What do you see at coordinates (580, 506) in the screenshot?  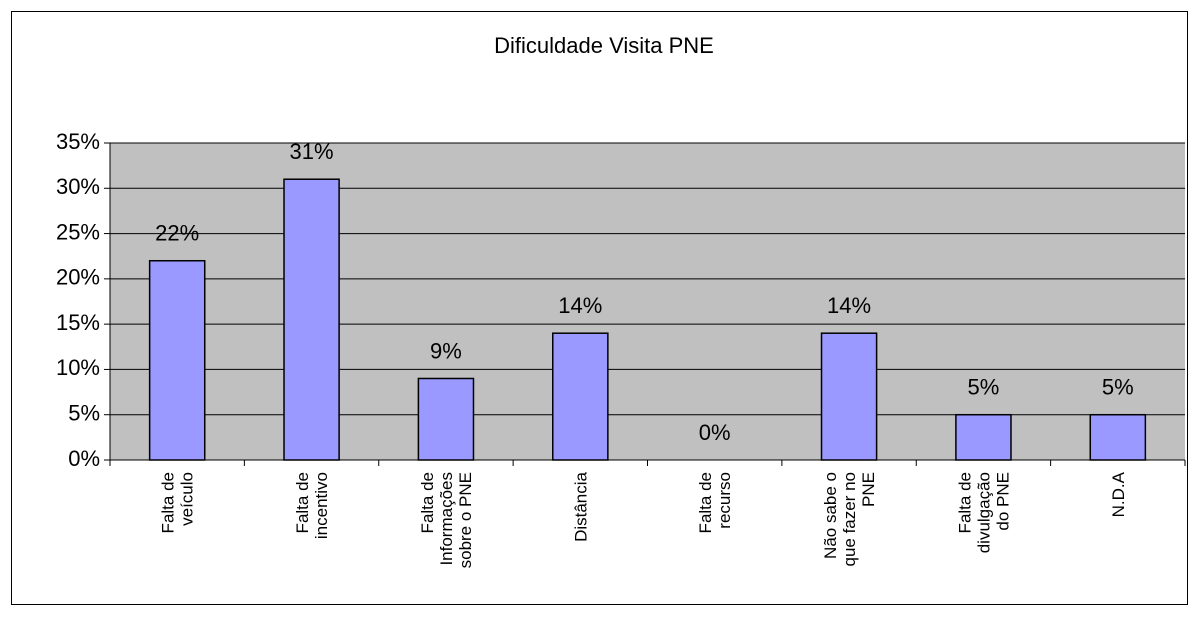 I see `x-tick-label: Distância` at bounding box center [580, 506].